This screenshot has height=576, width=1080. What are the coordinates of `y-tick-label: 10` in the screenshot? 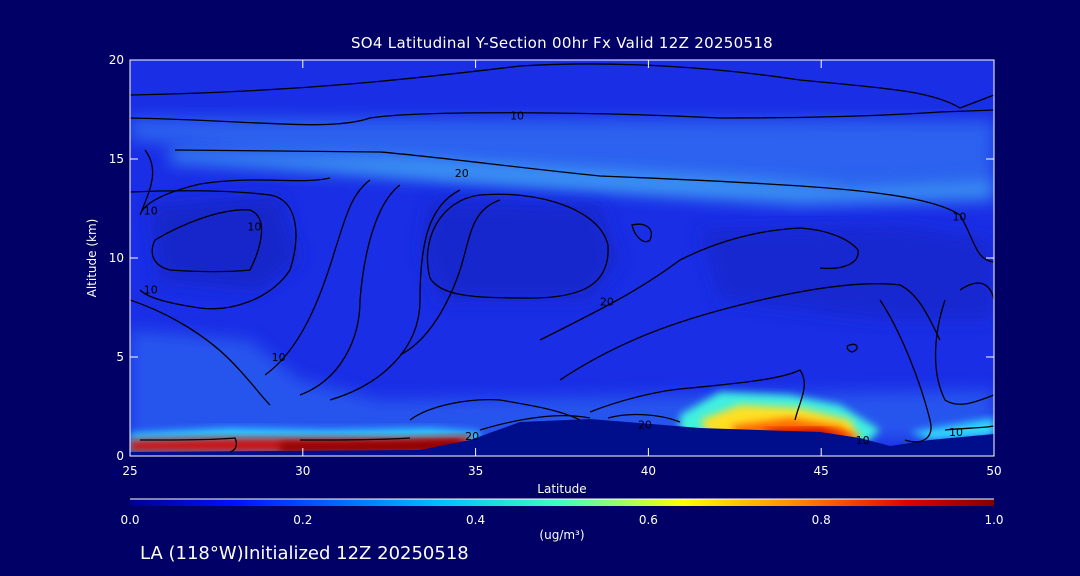 It's located at (116, 258).